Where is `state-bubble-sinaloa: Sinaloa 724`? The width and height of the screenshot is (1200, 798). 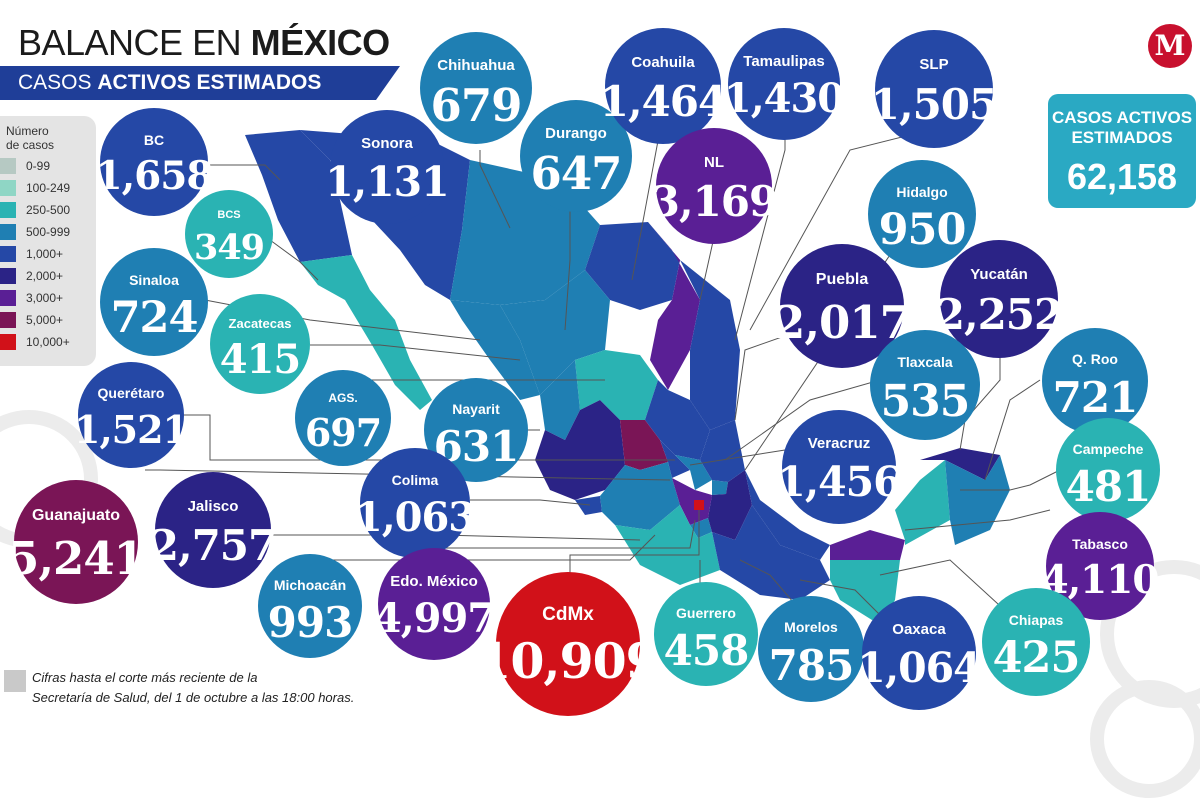
state-bubble-sinaloa: Sinaloa 724 is located at coordinates (154, 302).